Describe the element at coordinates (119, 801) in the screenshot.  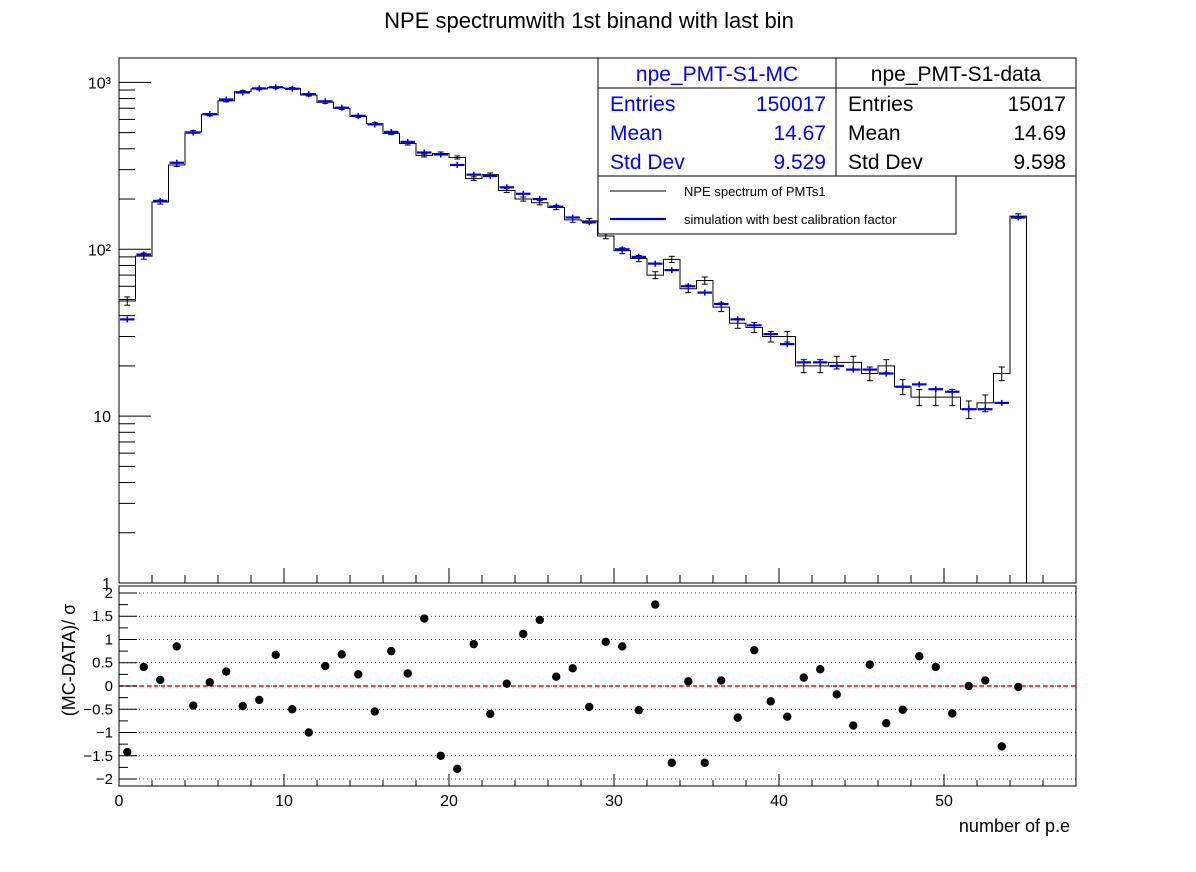
I see `x-tick-label: 0` at that location.